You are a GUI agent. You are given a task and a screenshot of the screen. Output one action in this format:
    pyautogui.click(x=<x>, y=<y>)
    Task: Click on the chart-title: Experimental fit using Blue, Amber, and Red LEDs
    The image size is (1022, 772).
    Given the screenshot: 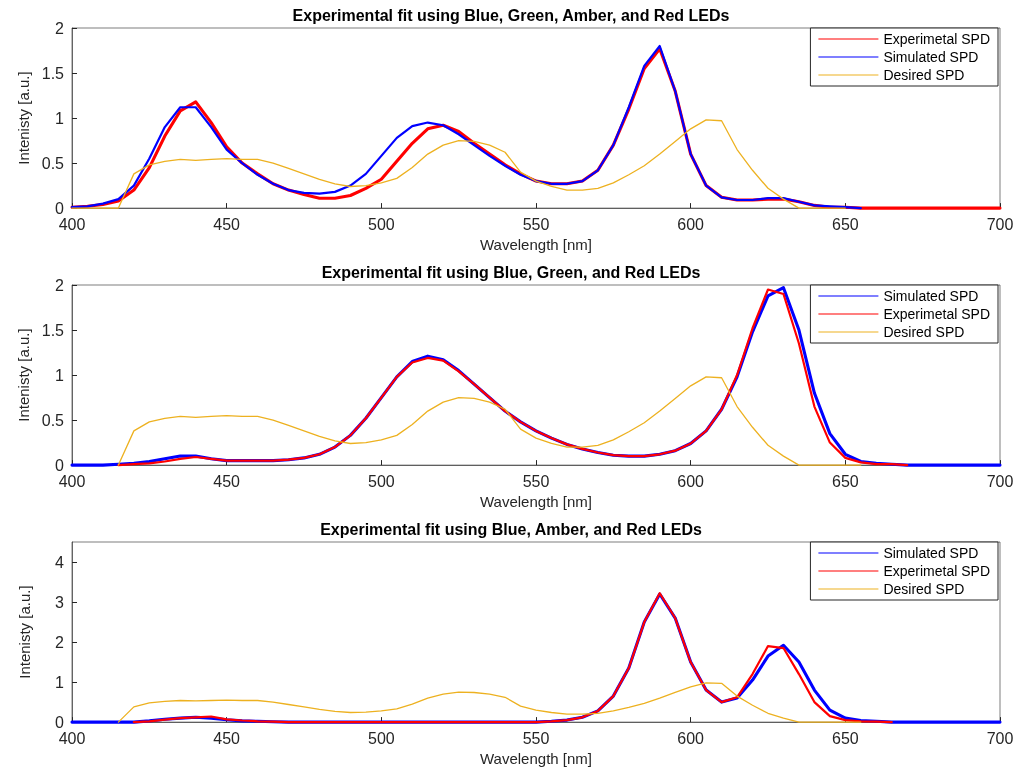 What is the action you would take?
    pyautogui.click(x=511, y=529)
    